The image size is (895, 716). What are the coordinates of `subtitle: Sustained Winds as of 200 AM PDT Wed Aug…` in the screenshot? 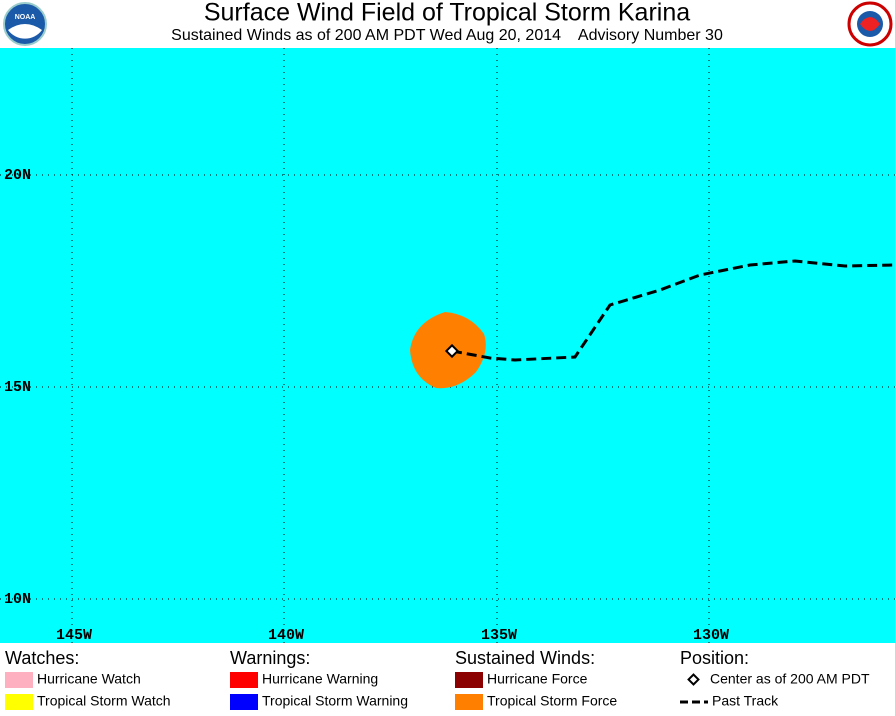 It's located at (447, 35).